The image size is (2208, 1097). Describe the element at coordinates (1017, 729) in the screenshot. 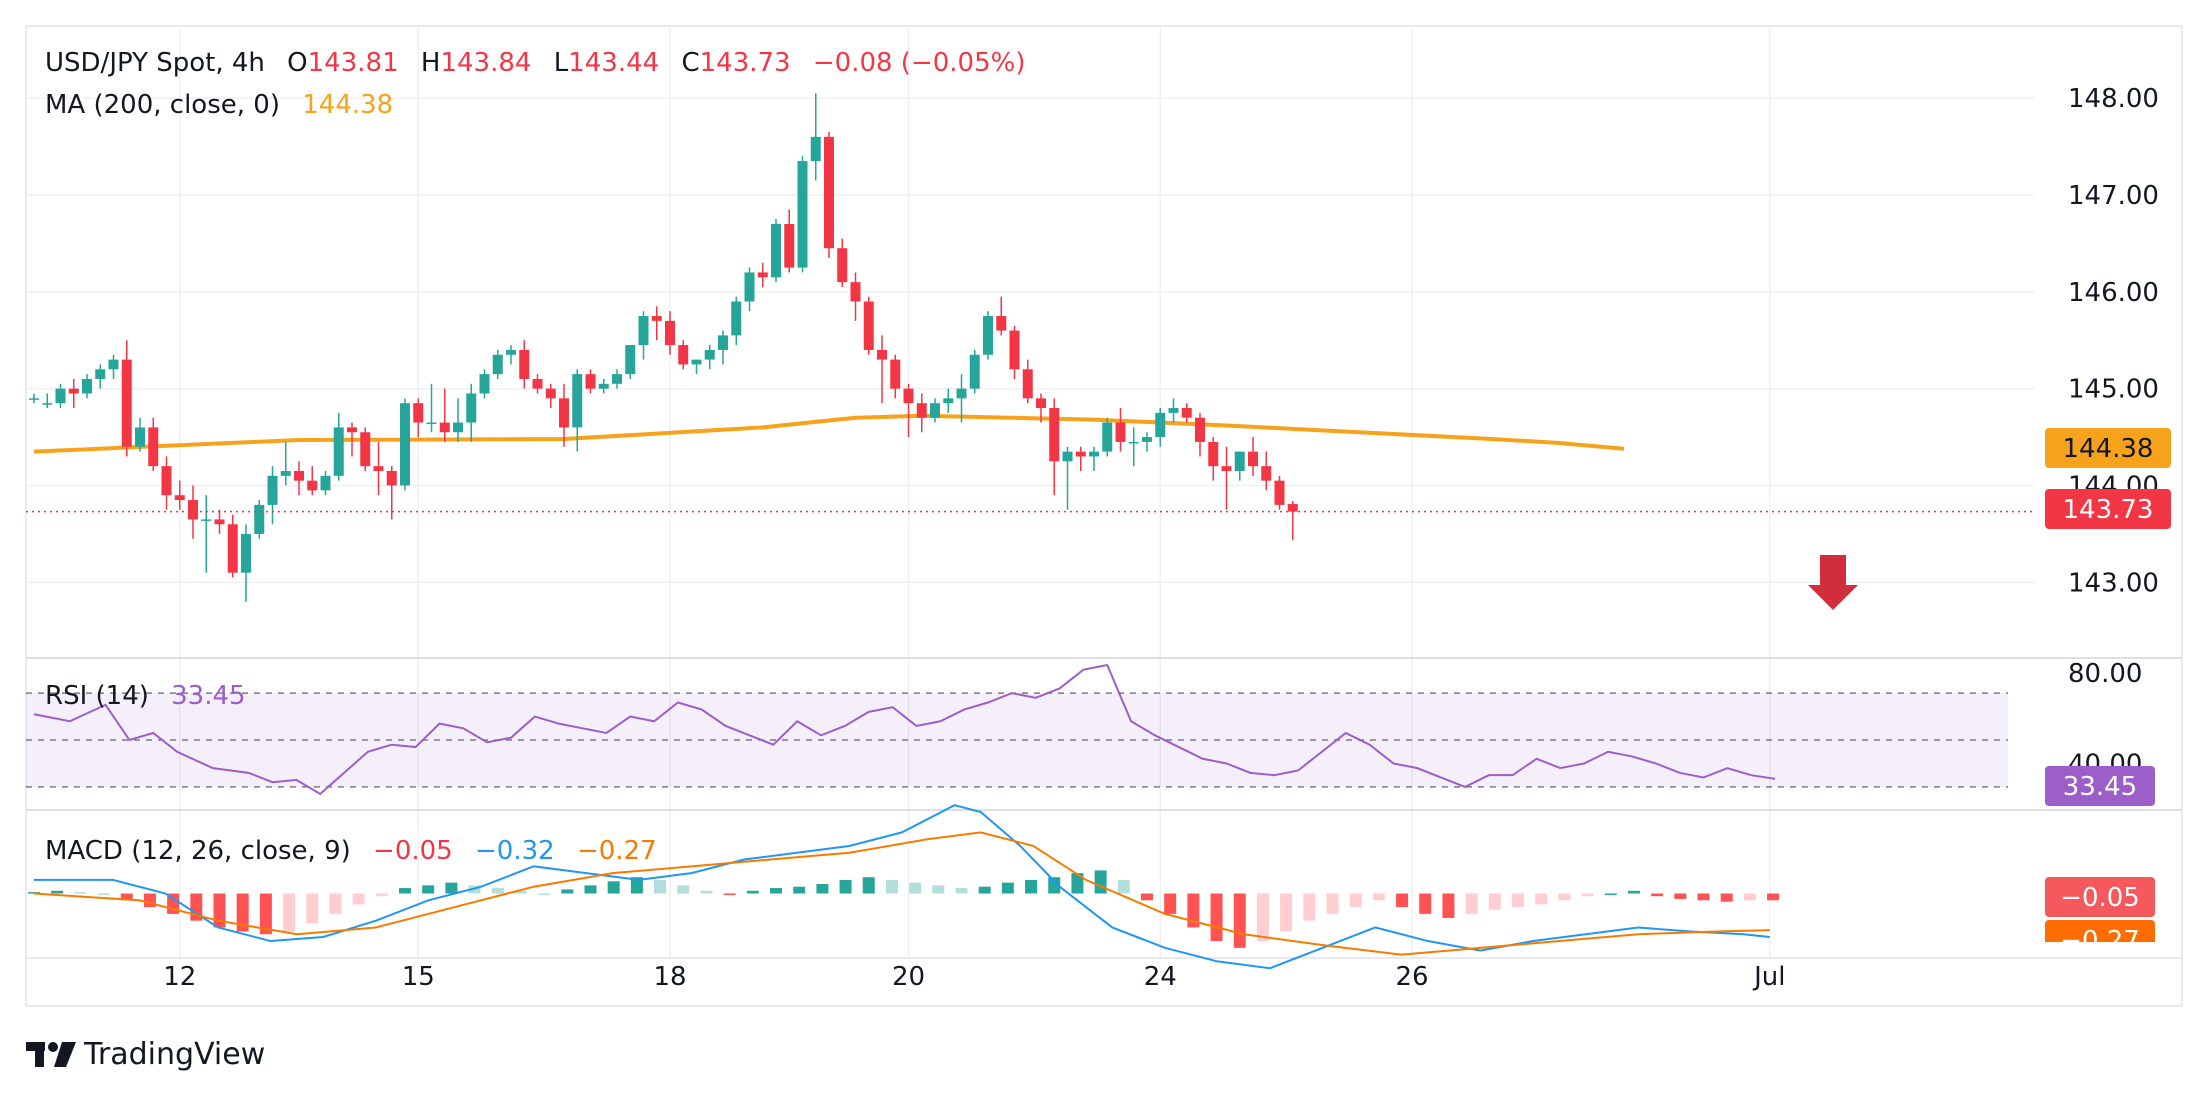

I see `rsi-pane` at that location.